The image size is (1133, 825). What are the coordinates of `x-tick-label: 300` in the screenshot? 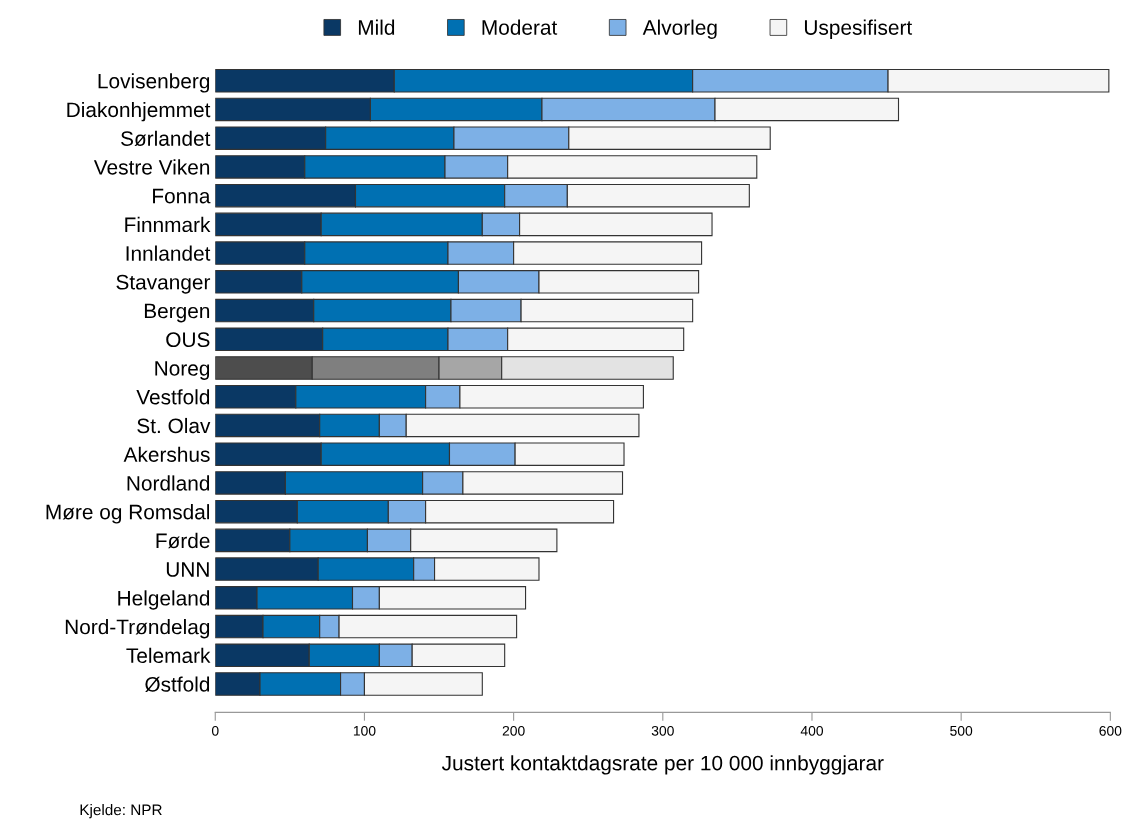 It's located at (662, 730).